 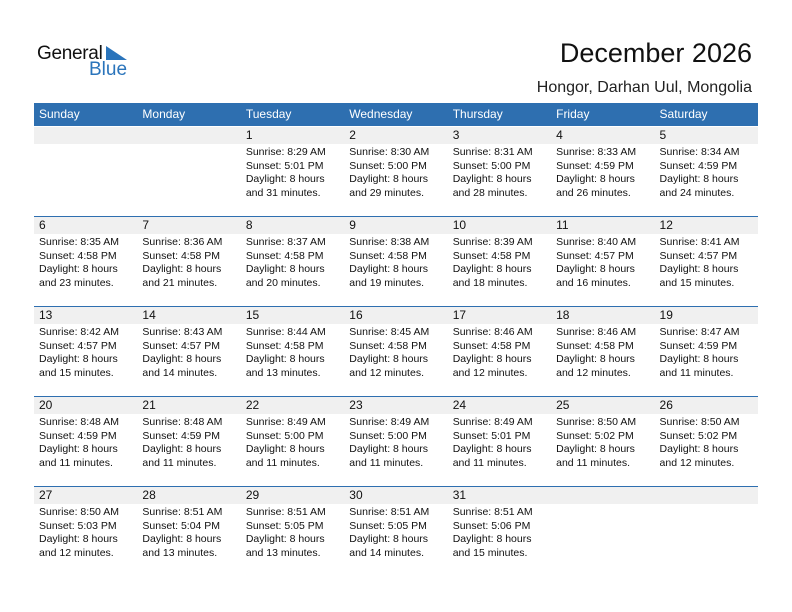 What do you see at coordinates (492, 332) in the screenshot?
I see `sunrise-text: Sunrise: 8:46 AM` at bounding box center [492, 332].